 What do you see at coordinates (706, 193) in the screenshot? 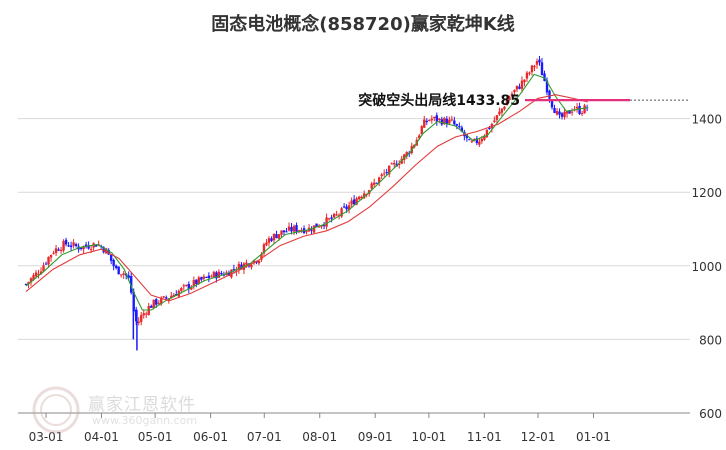
I see `y-tick-label: 1200` at bounding box center [706, 193].